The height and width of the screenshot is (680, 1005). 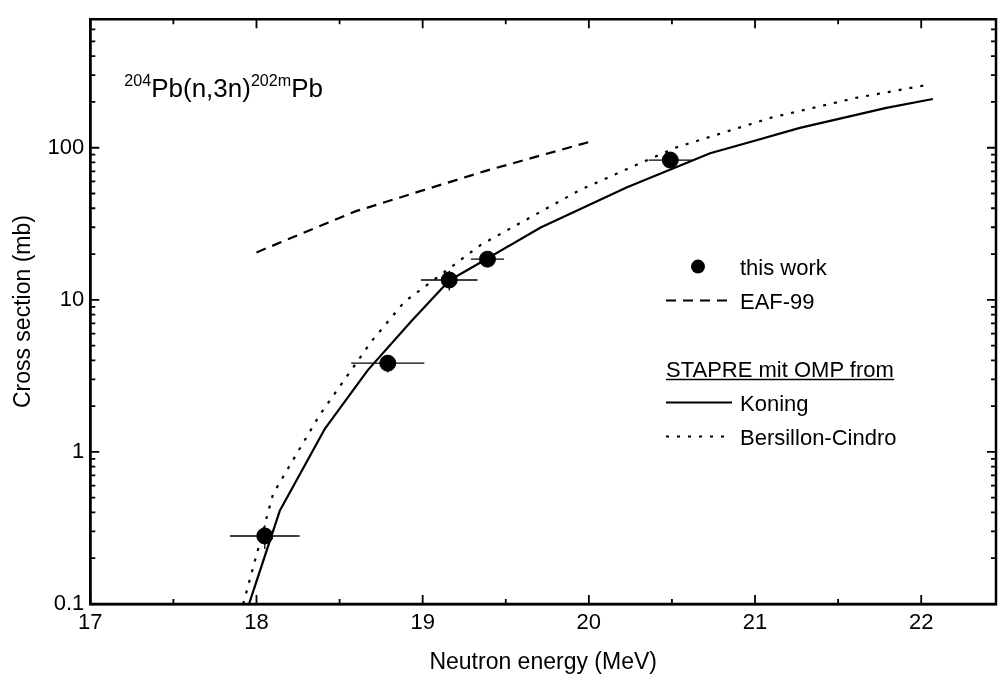 What do you see at coordinates (78, 450) in the screenshot?
I see `y-tick-label: 1` at bounding box center [78, 450].